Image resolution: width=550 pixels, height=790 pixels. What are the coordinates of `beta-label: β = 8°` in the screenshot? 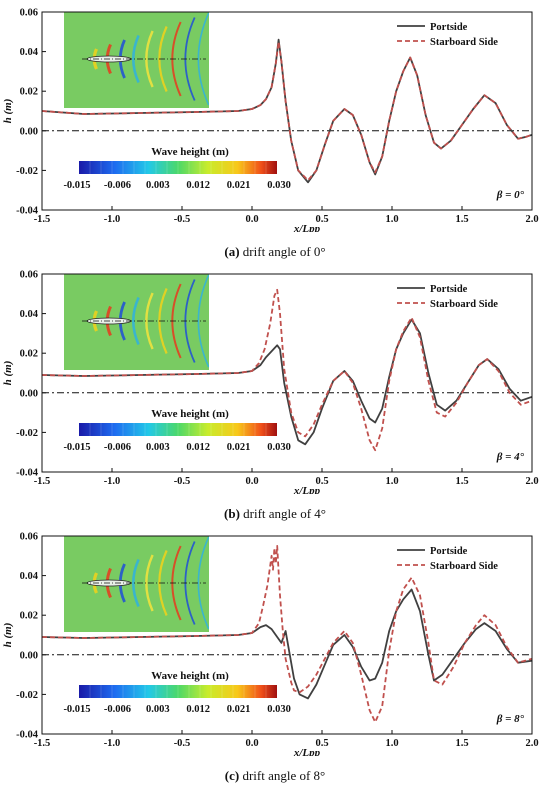 It's located at (510, 719).